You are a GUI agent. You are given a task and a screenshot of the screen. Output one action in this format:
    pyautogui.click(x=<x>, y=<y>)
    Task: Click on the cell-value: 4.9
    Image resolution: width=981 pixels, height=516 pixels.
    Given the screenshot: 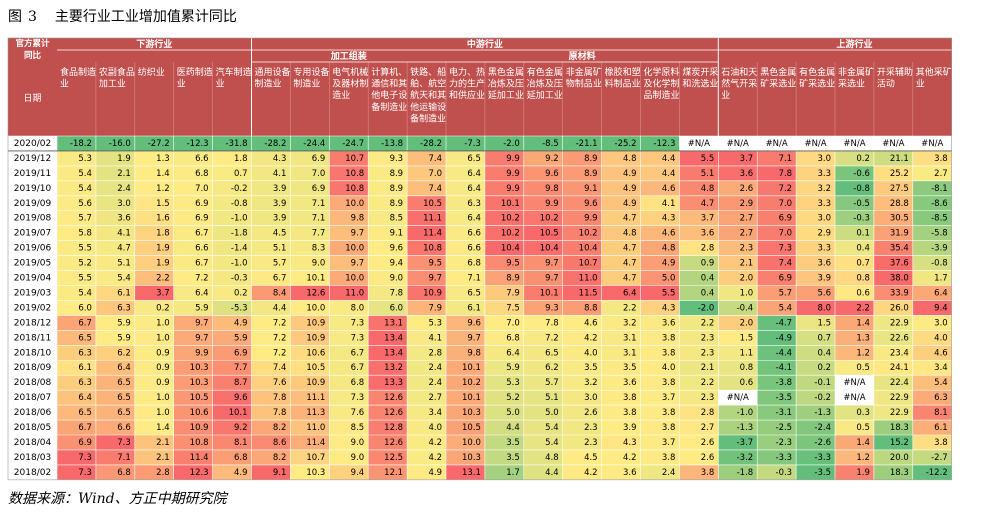 What is the action you would take?
    pyautogui.click(x=435, y=473)
    